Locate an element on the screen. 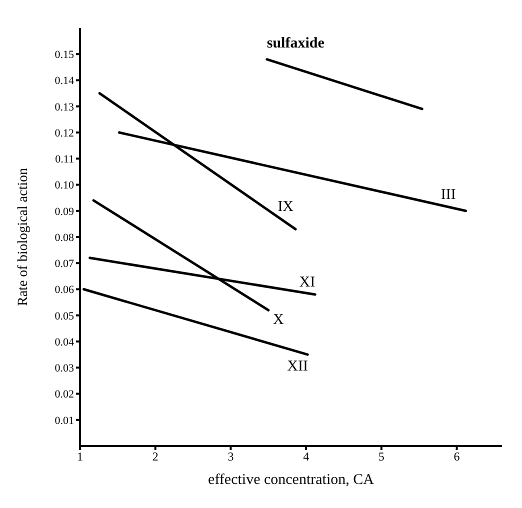  y-tick-label: 0.08 is located at coordinates (64, 238).